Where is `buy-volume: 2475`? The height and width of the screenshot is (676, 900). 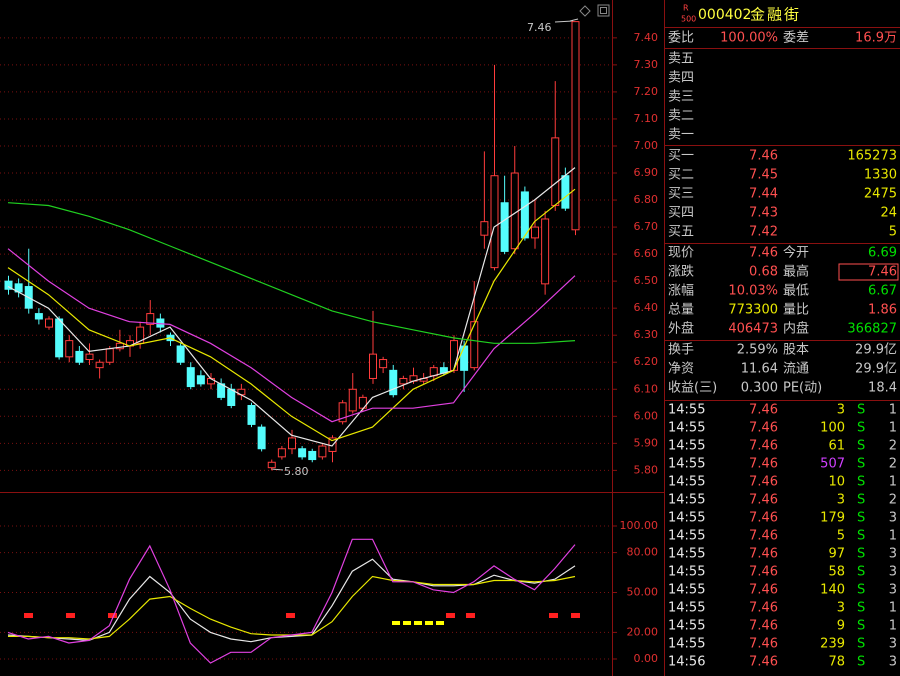
buy-volume: 2475 is located at coordinates (880, 194).